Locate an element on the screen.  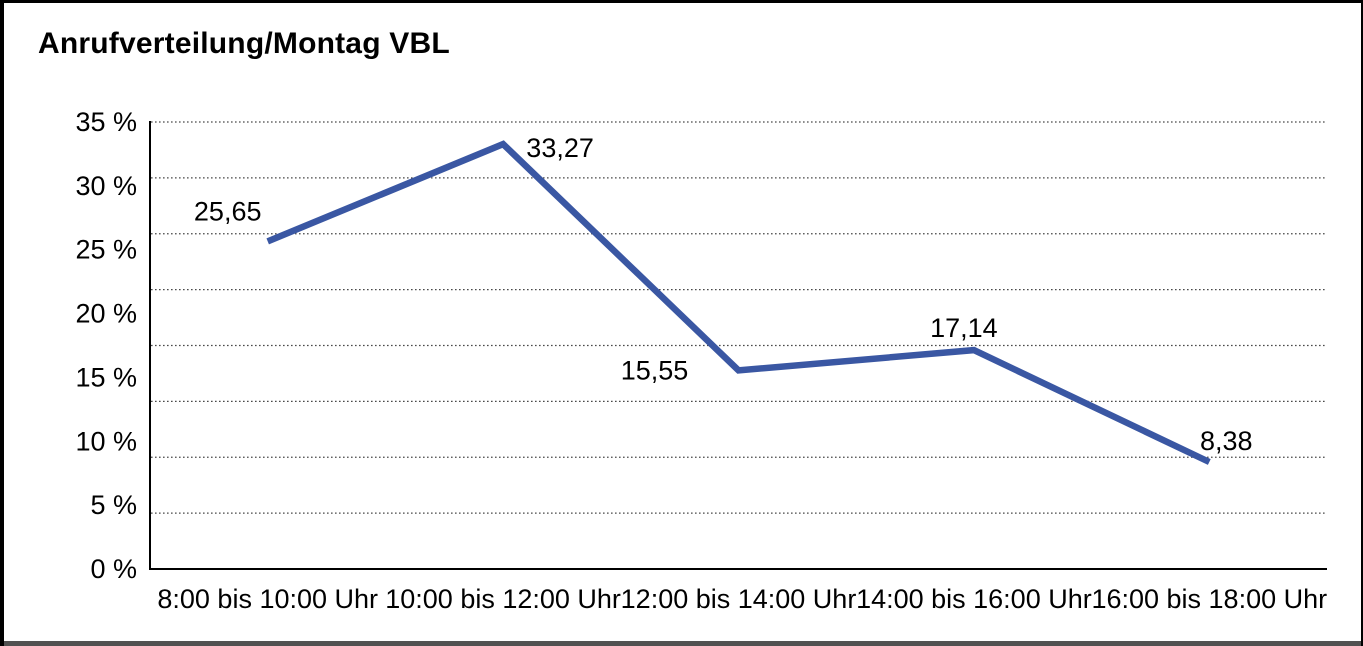
data-point-label: 25,65 is located at coordinates (228, 211).